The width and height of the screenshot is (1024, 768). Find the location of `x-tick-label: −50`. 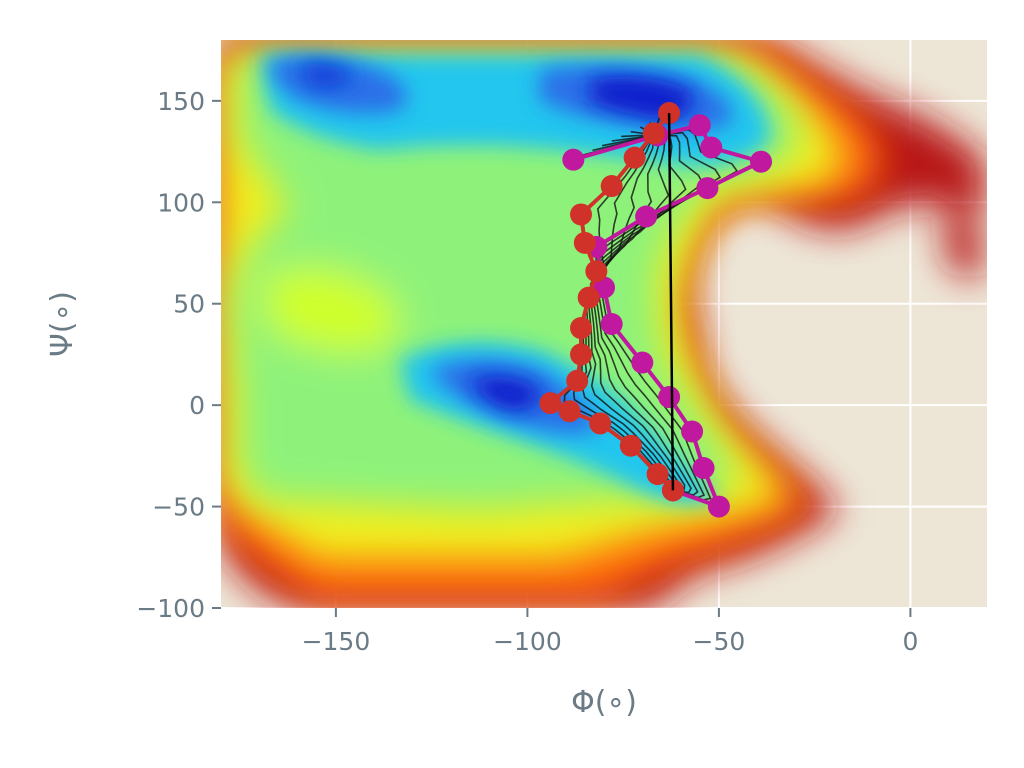

x-tick-label: −50 is located at coordinates (719, 641).